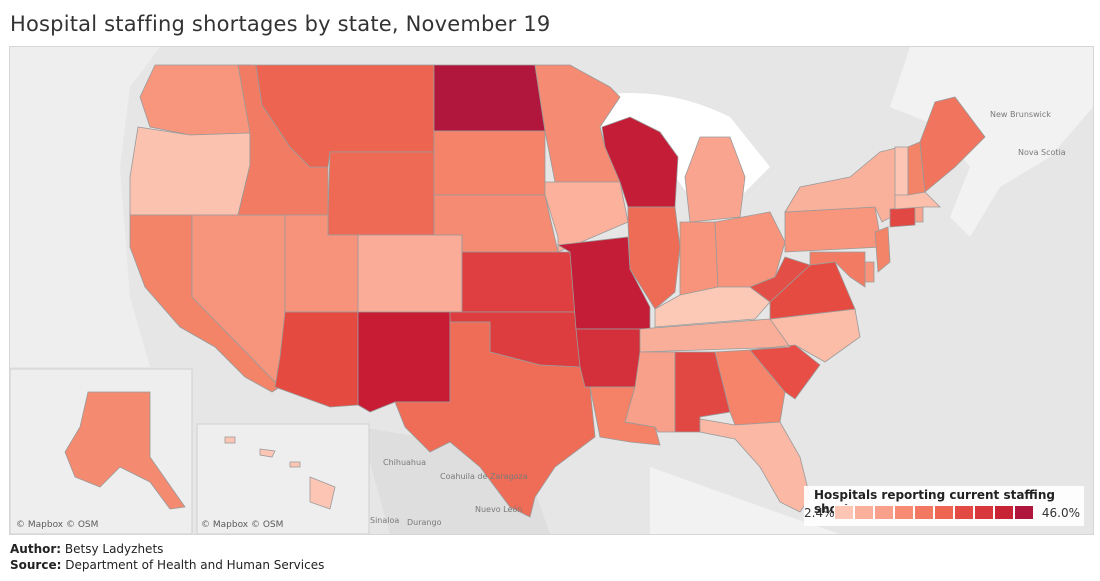  I want to click on label-new-brunswick: New Brunswick, so click(1020, 114).